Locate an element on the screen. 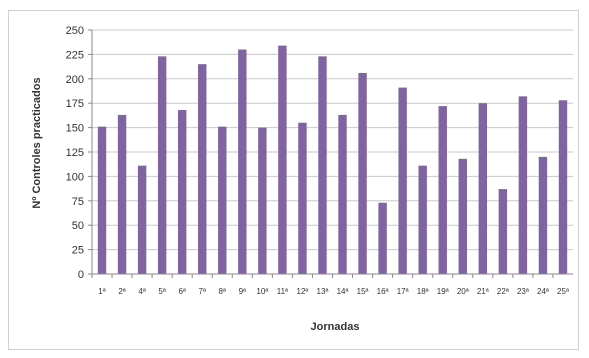  x-axis-title: Jornadas is located at coordinates (335, 327).